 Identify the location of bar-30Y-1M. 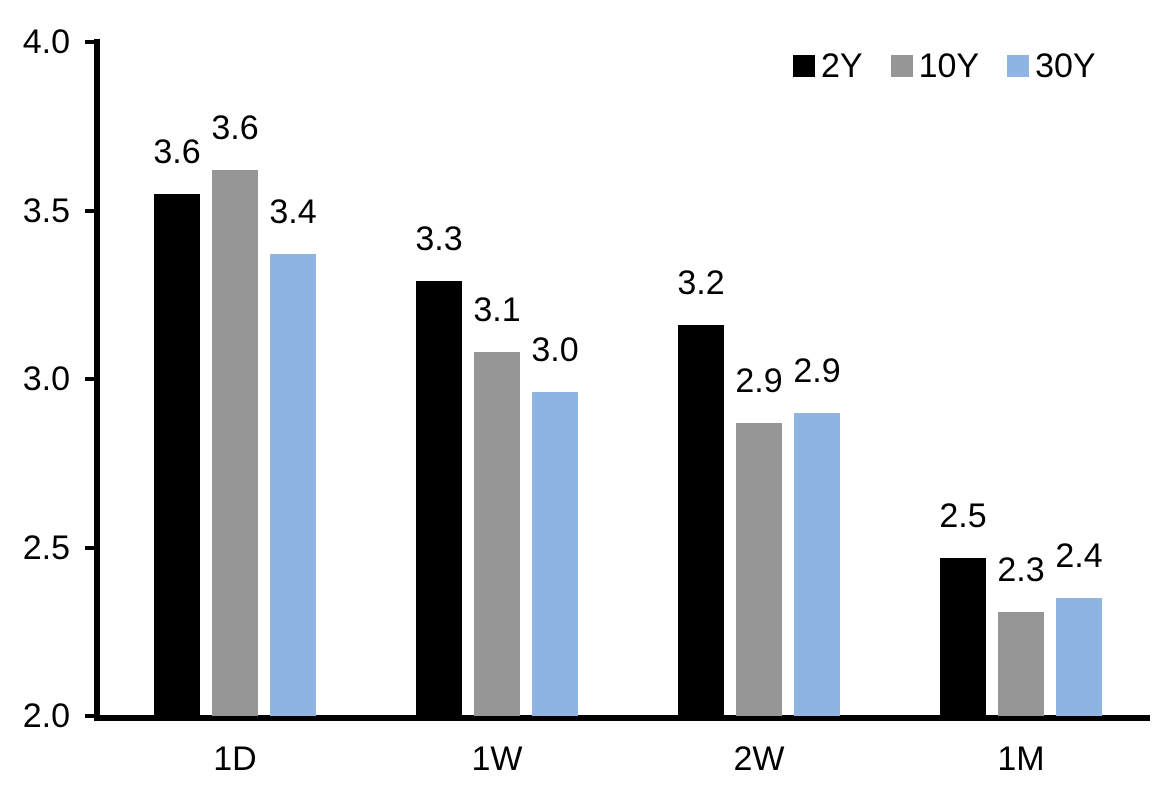
(1079, 657).